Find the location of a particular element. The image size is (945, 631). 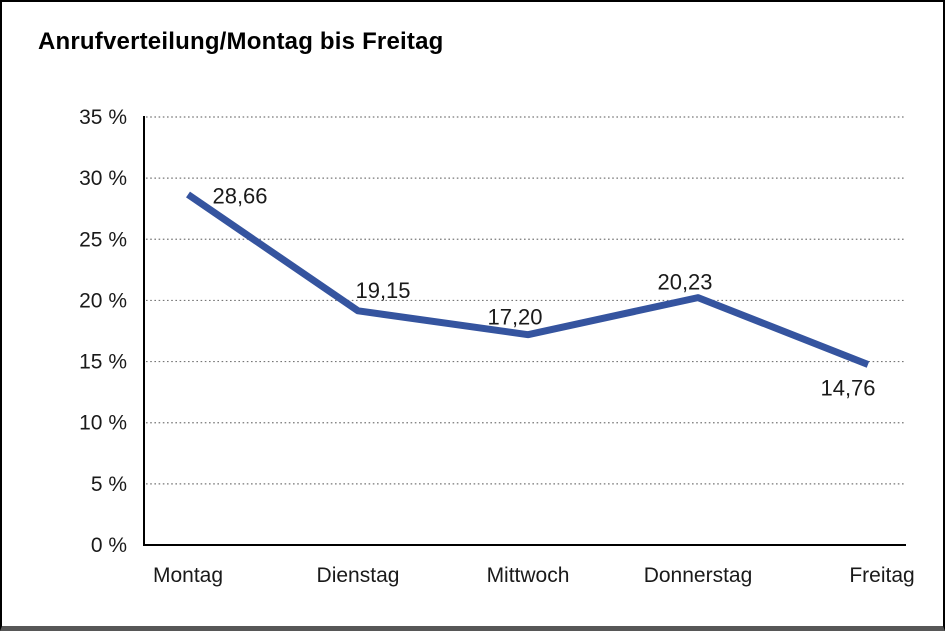

data-point-label: 14,76 is located at coordinates (847, 388).